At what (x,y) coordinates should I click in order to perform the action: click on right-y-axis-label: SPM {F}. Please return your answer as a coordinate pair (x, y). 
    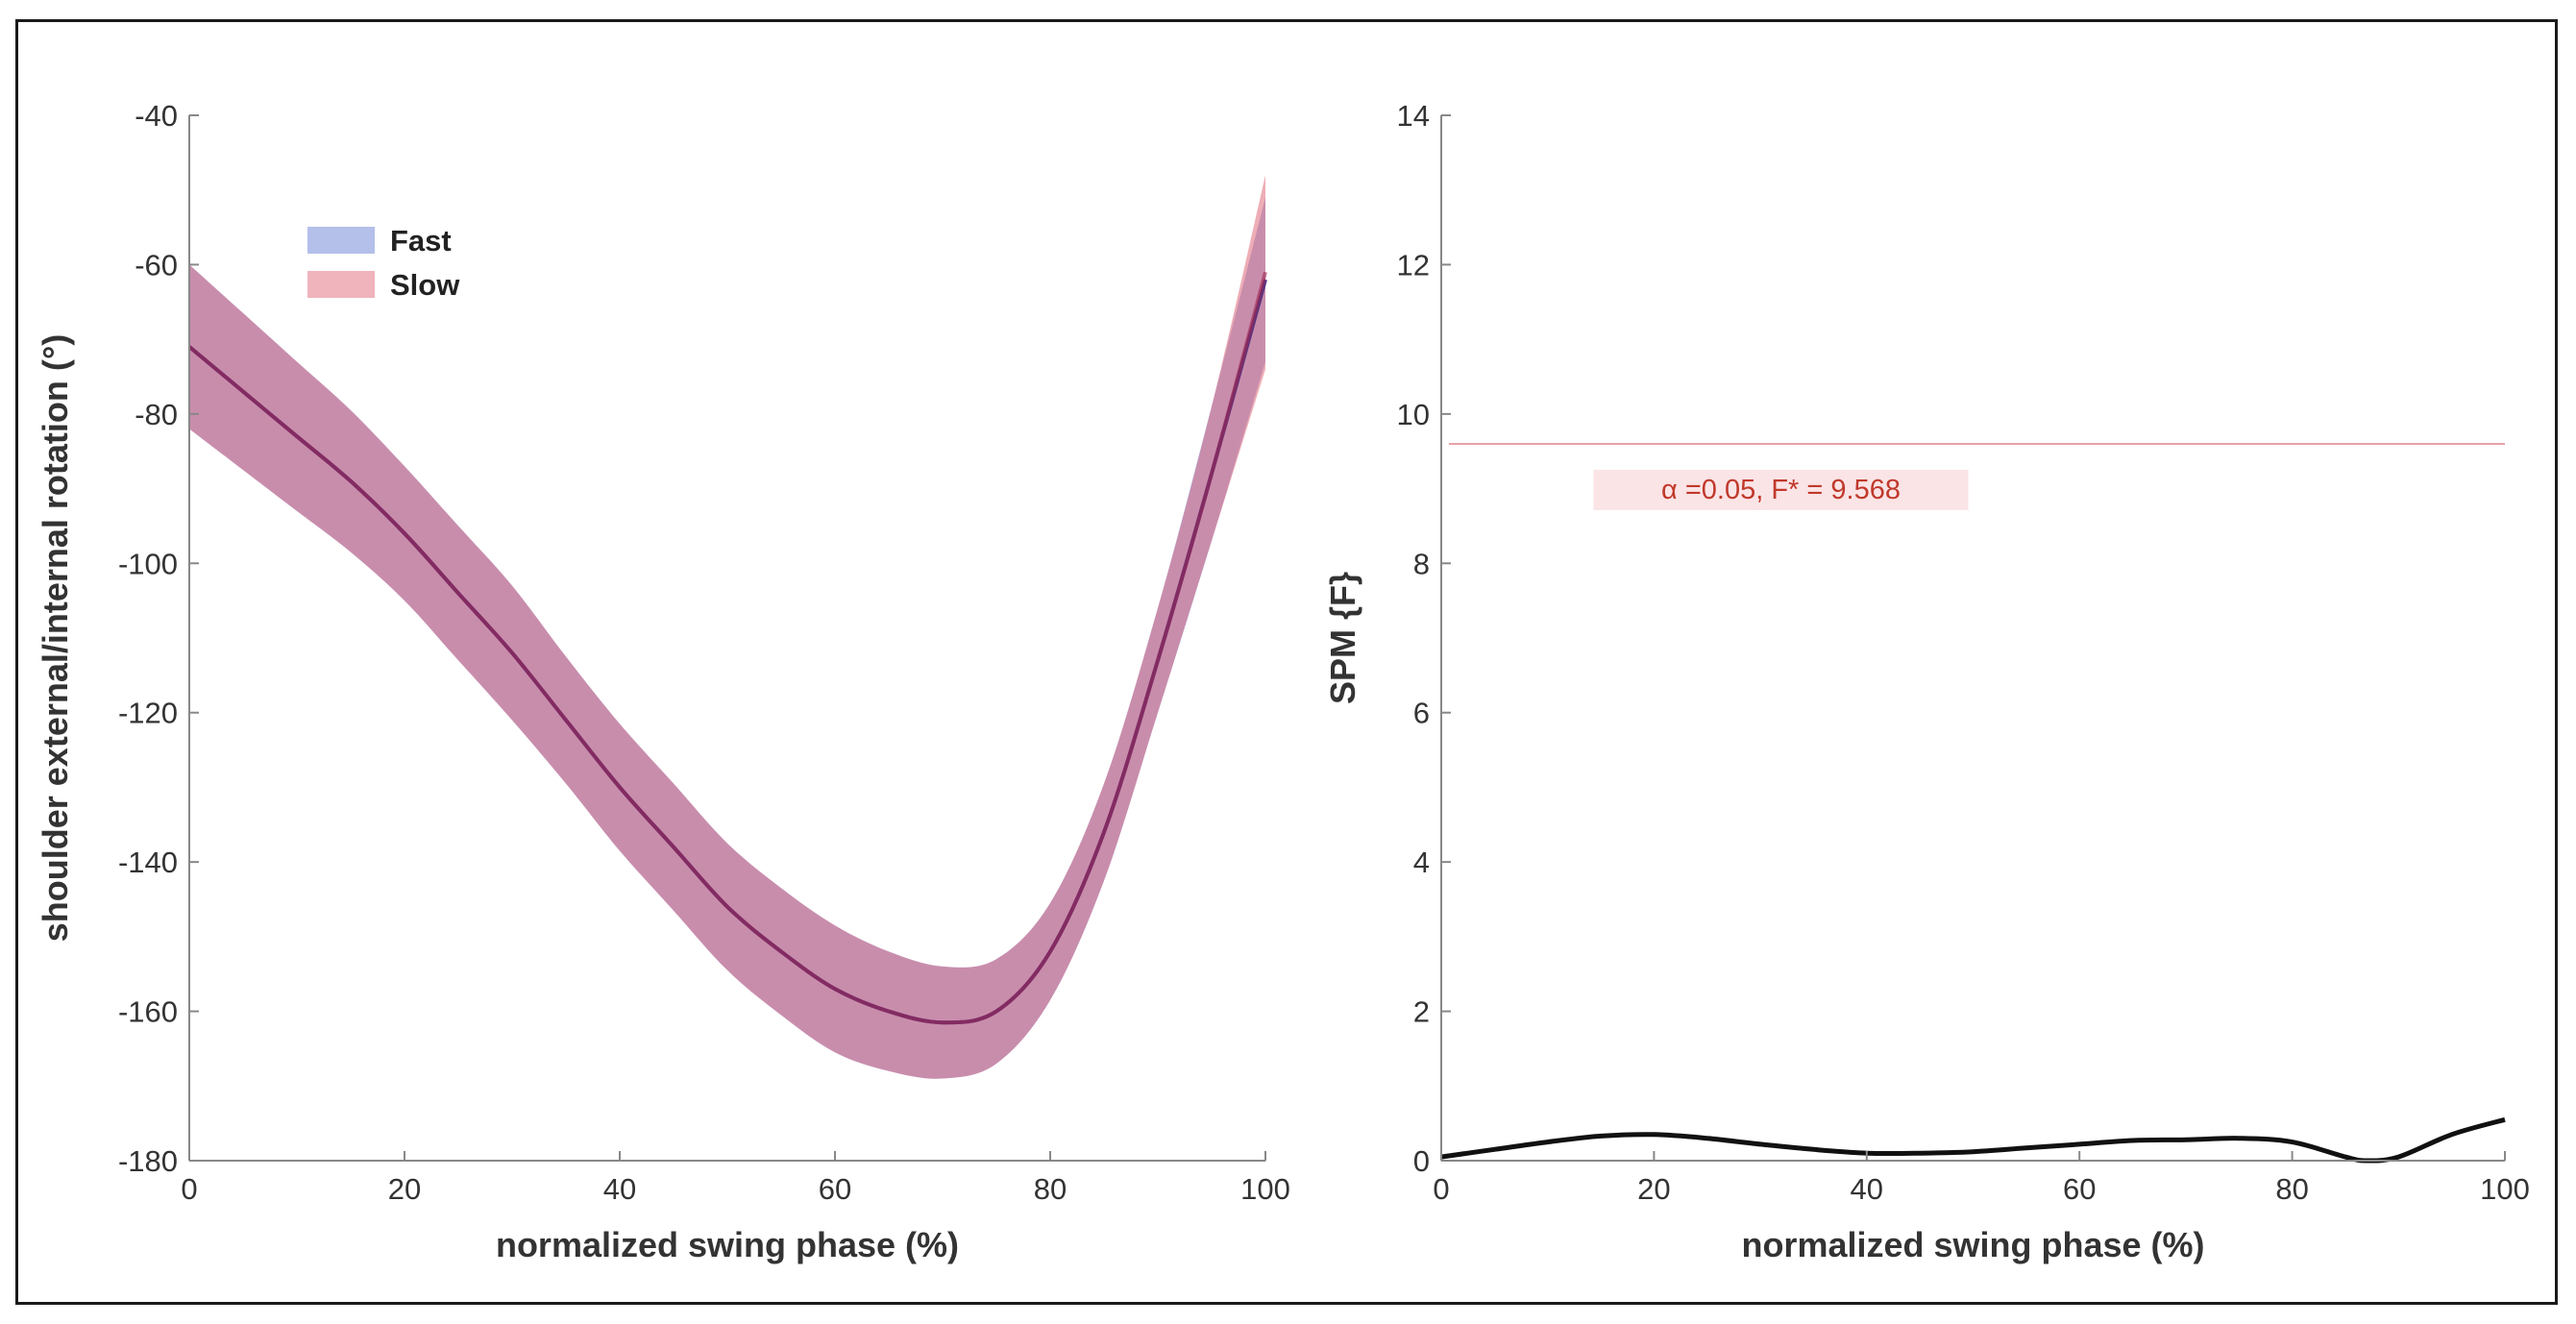
    Looking at the image, I should click on (1342, 638).